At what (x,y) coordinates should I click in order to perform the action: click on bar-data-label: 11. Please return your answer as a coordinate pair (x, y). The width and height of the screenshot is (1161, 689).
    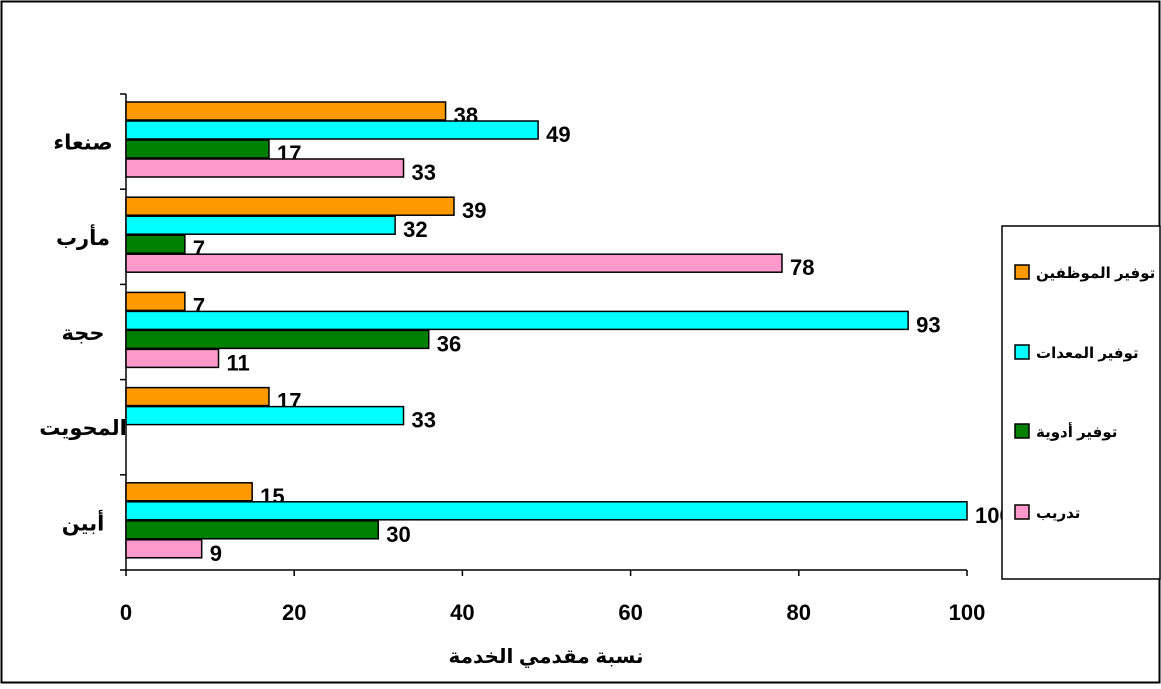
    Looking at the image, I should click on (238, 362).